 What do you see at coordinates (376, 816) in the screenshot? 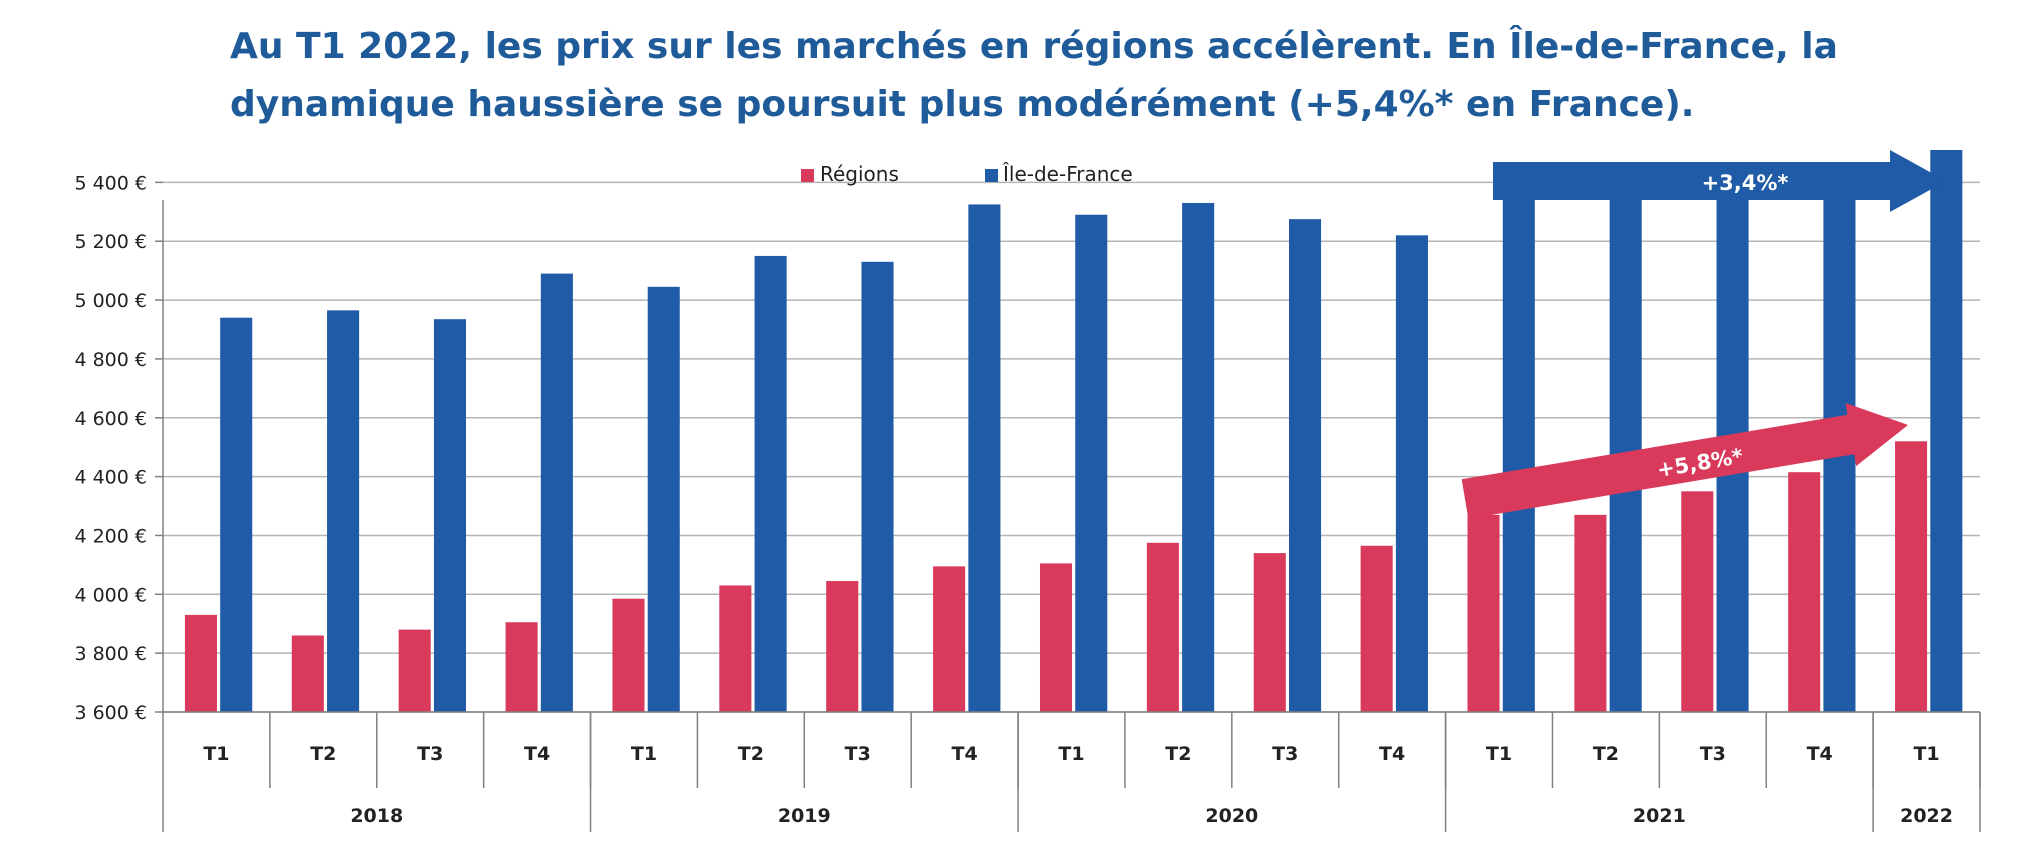
I see `x-year-label: 2018` at bounding box center [376, 816].